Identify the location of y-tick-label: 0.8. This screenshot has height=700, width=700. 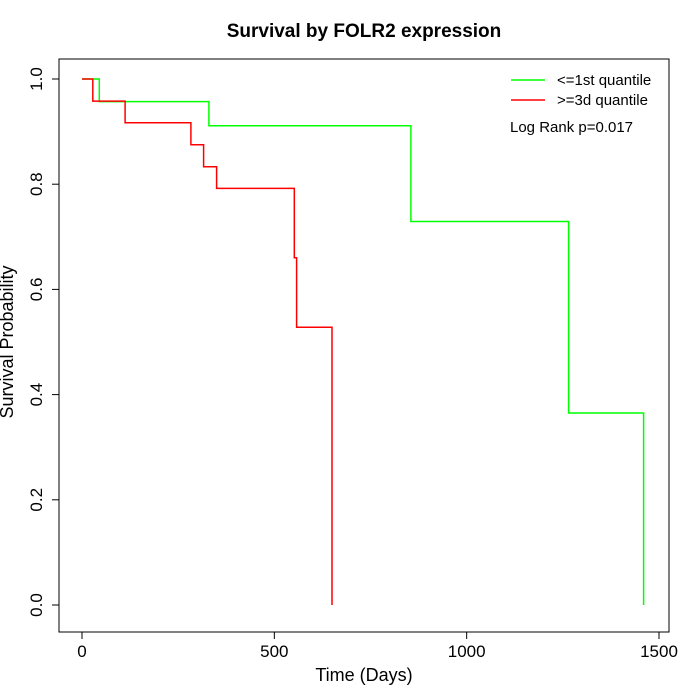
(36, 184).